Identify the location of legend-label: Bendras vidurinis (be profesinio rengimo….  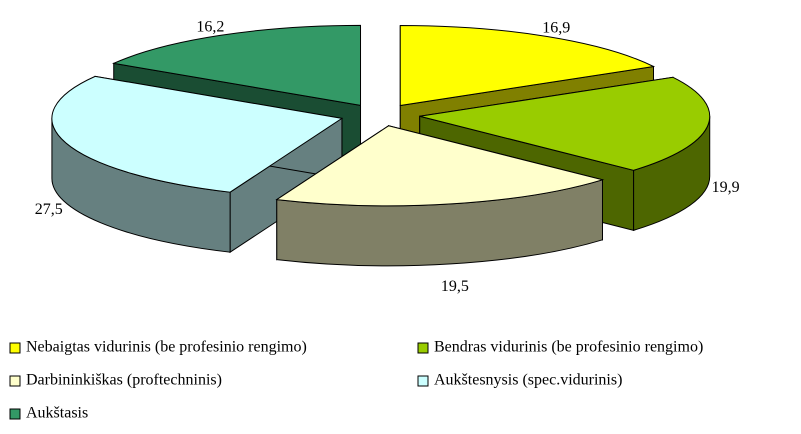
(568, 347).